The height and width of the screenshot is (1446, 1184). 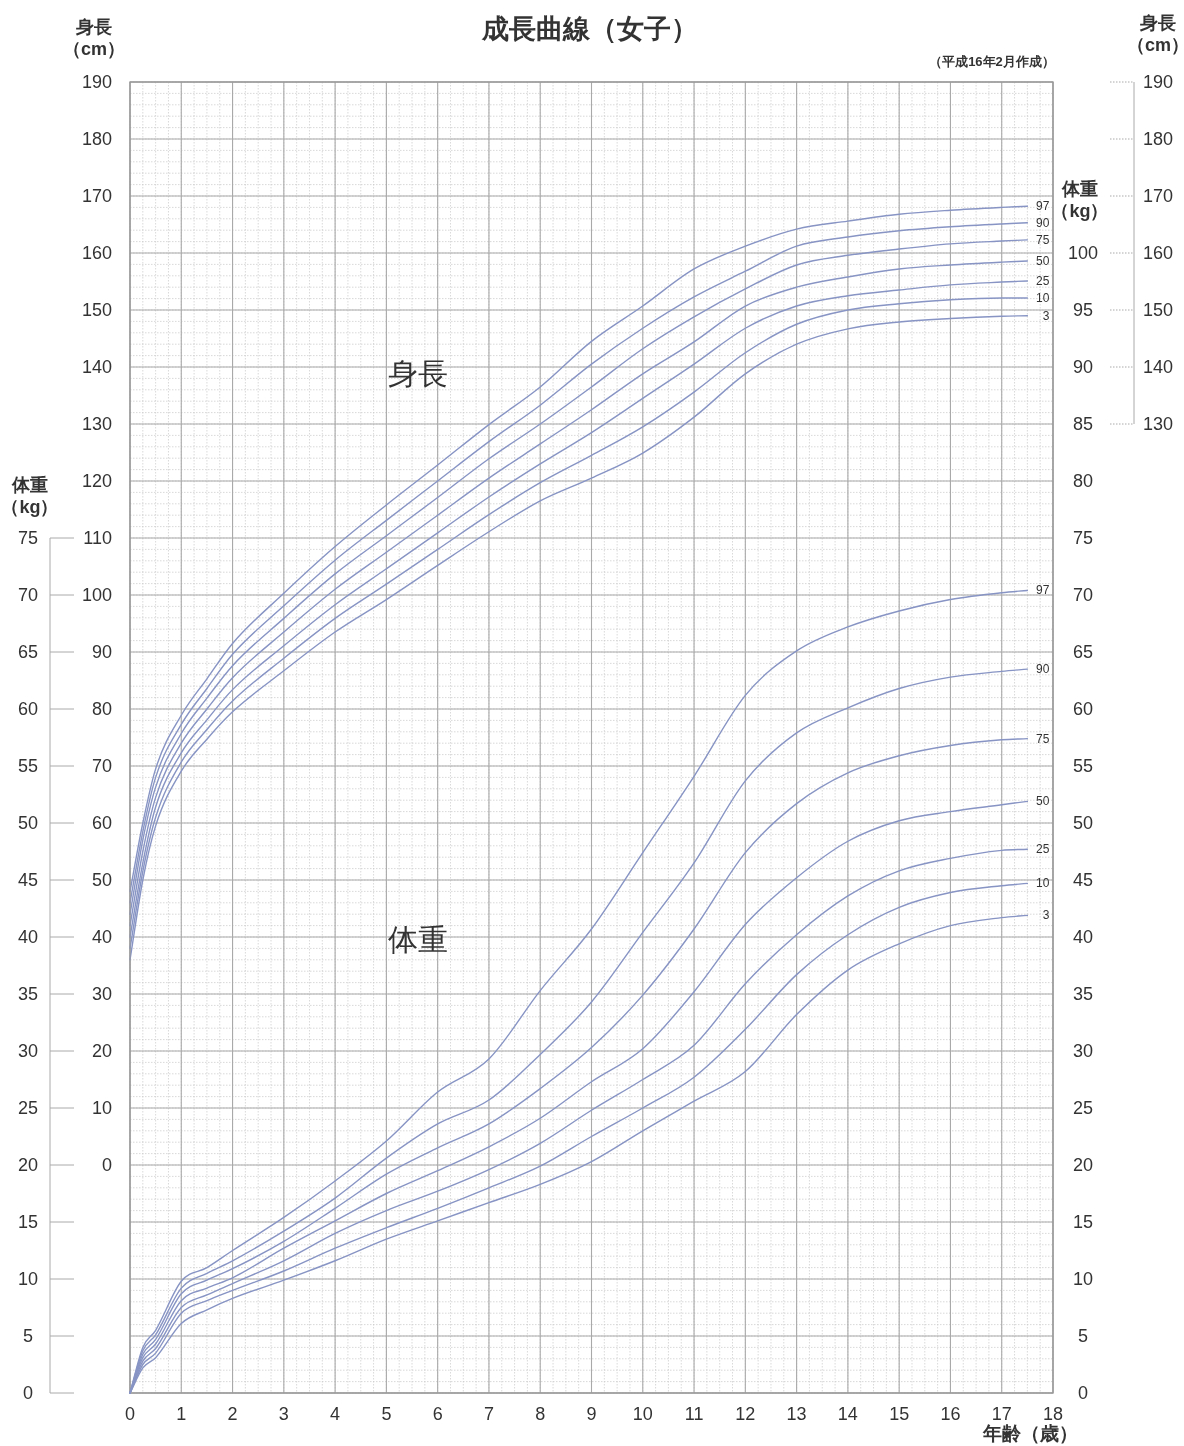 What do you see at coordinates (1158, 139) in the screenshot?
I see `y2-tick-label: 180` at bounding box center [1158, 139].